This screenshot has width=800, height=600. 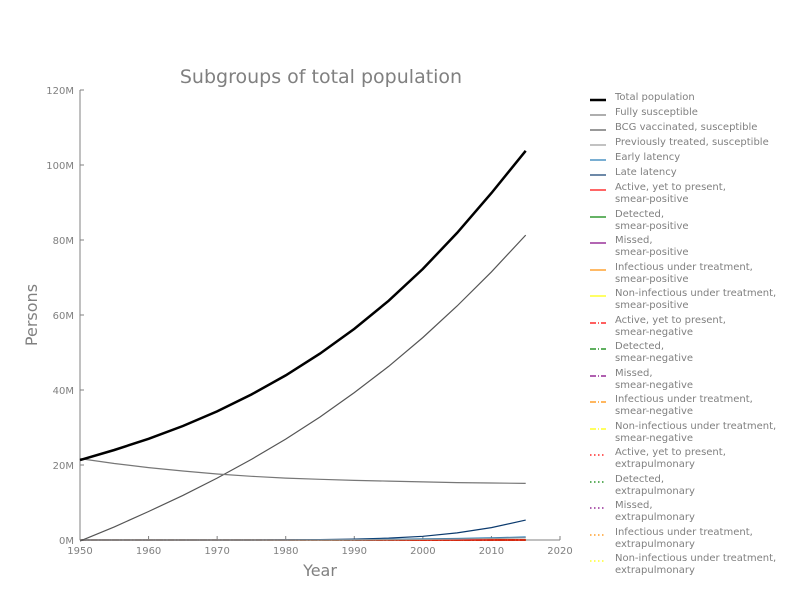 What do you see at coordinates (79, 551) in the screenshot?
I see `x-tick-label: 1950` at bounding box center [79, 551].